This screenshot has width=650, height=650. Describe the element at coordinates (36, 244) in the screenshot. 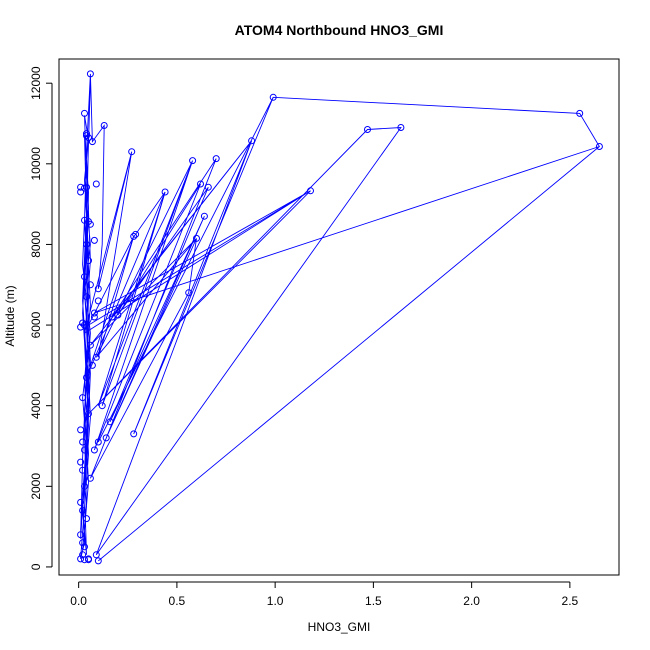

I see `y-tick-label: 8000` at that location.